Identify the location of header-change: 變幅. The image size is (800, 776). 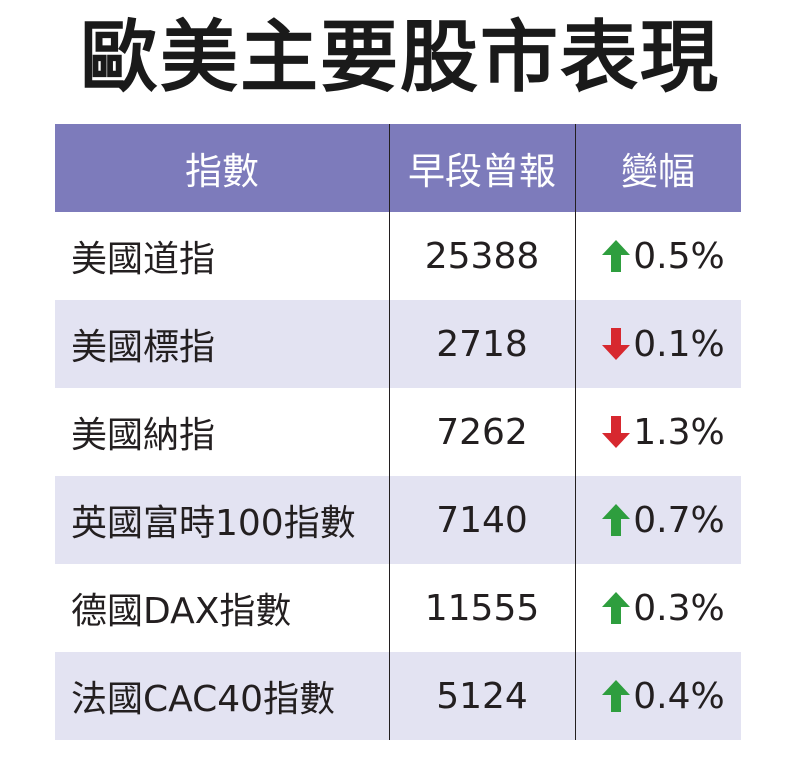
(658, 171).